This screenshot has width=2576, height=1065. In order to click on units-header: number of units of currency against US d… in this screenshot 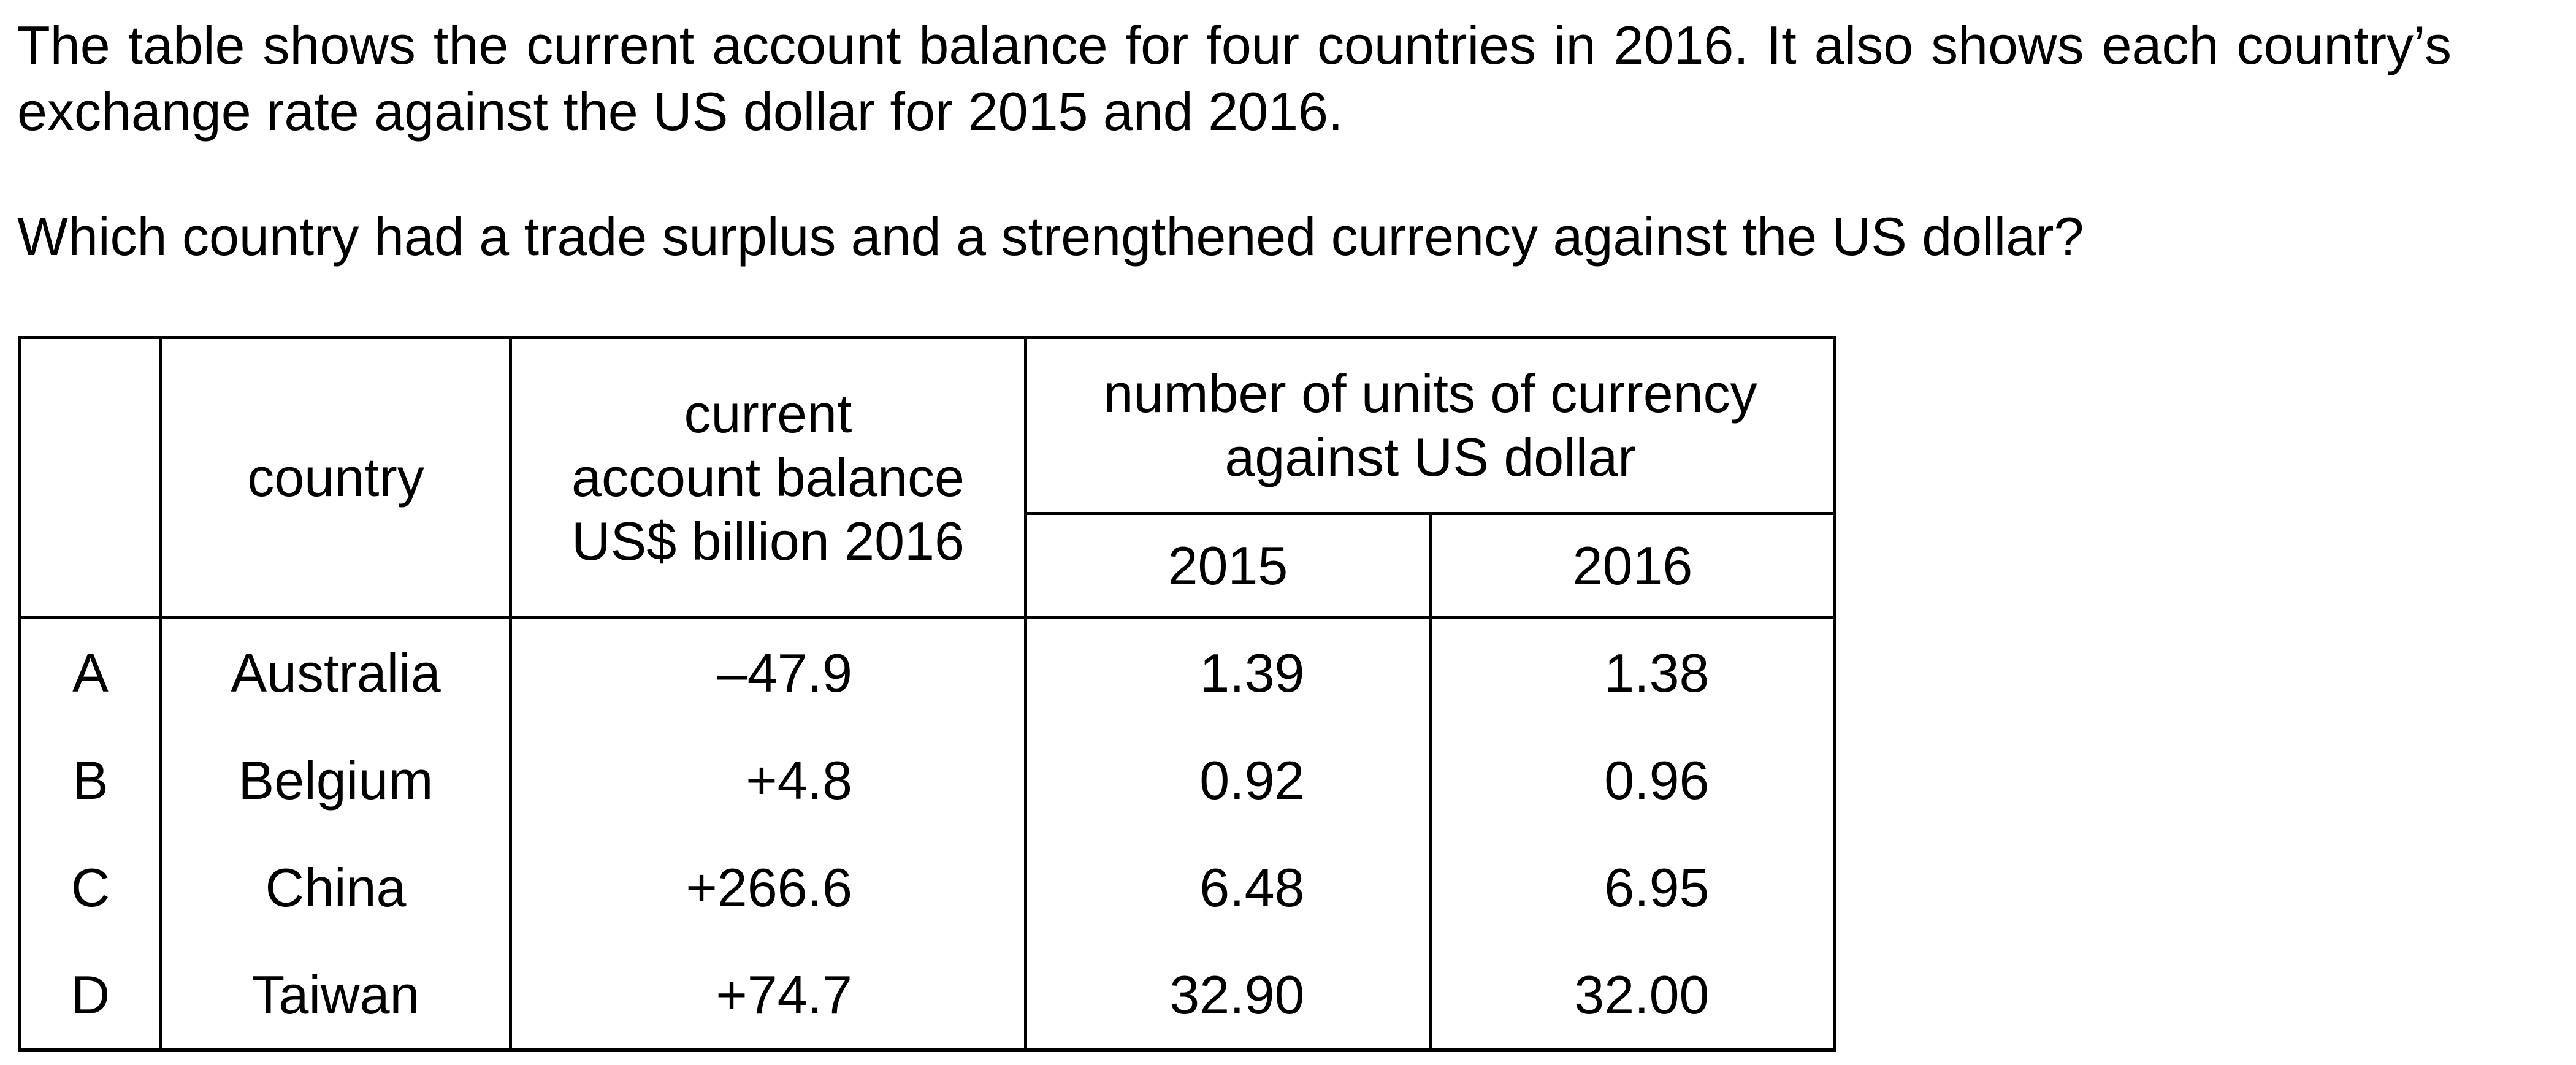, I will do `click(1430, 426)`.